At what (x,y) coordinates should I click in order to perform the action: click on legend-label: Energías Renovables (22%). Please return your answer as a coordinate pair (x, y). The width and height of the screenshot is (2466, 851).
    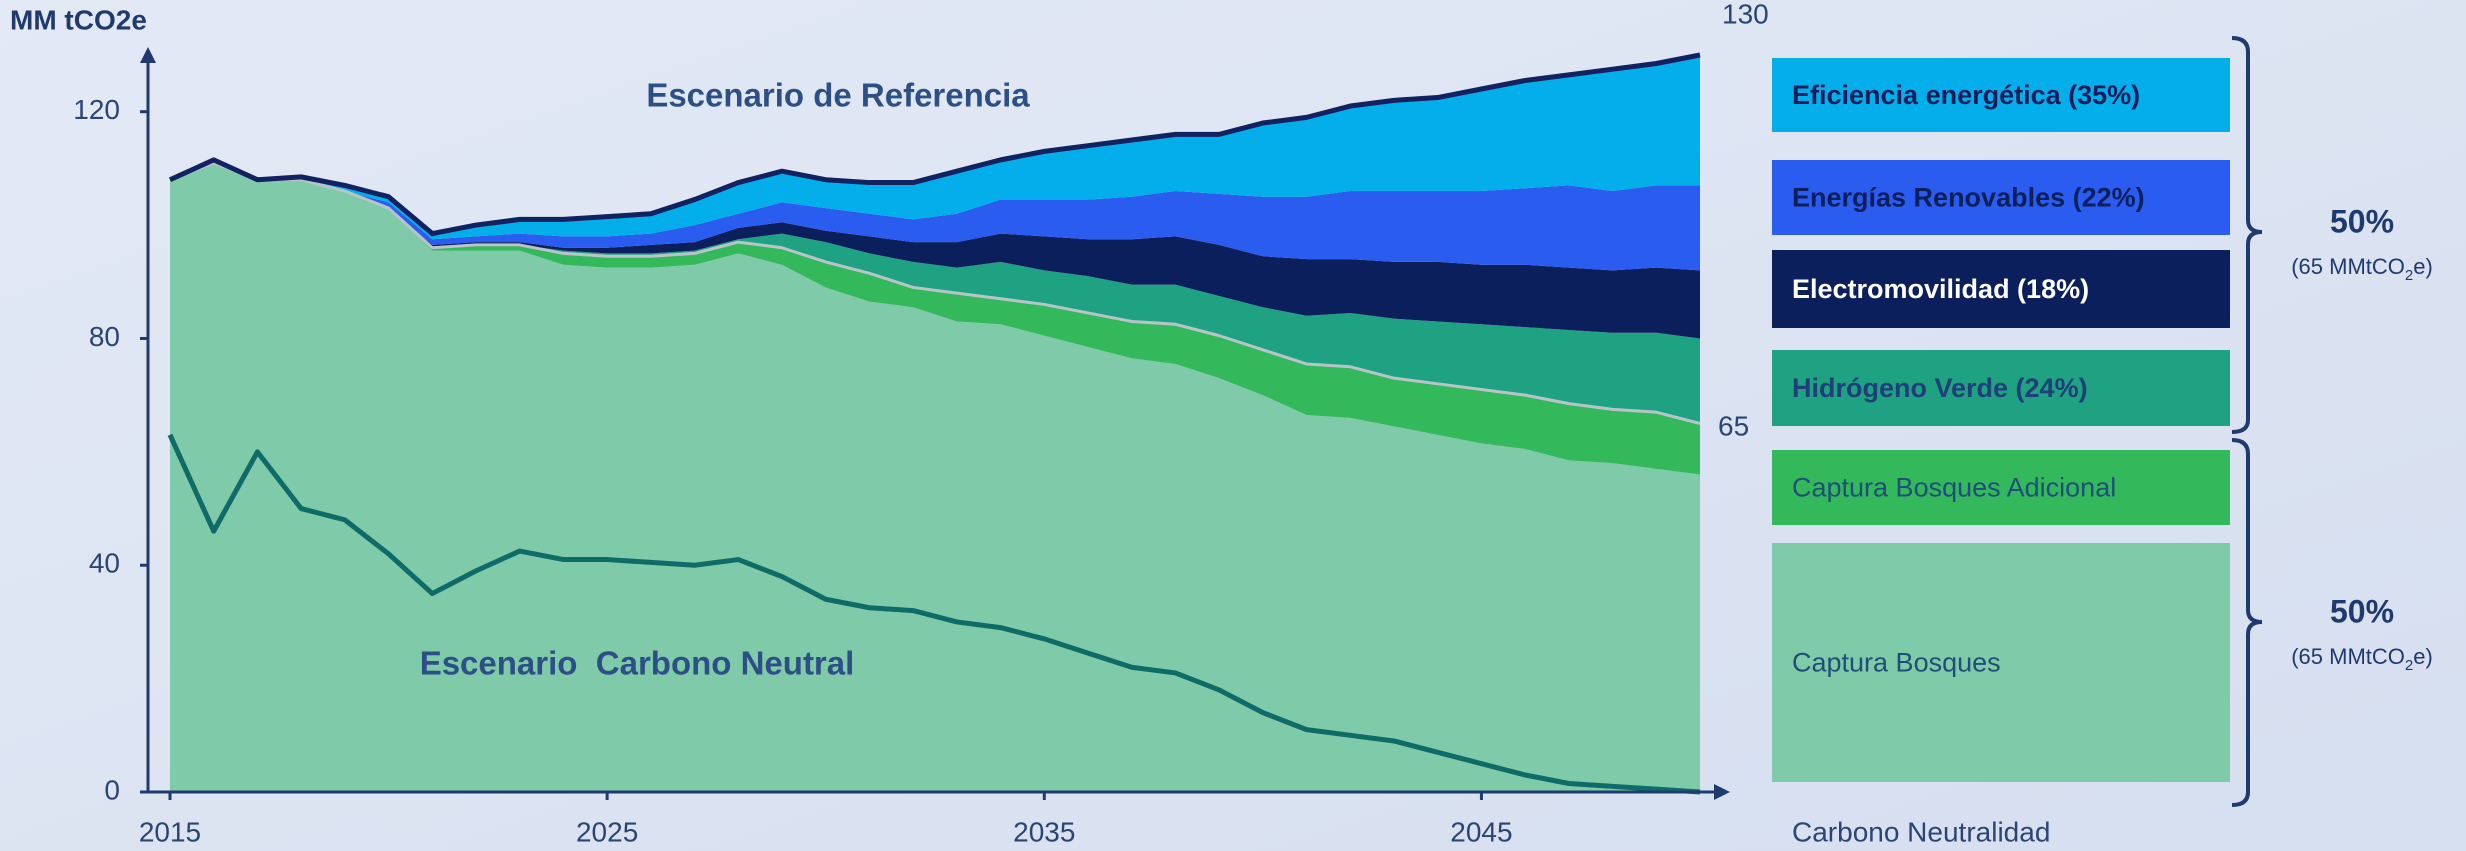
    Looking at the image, I should click on (1968, 198).